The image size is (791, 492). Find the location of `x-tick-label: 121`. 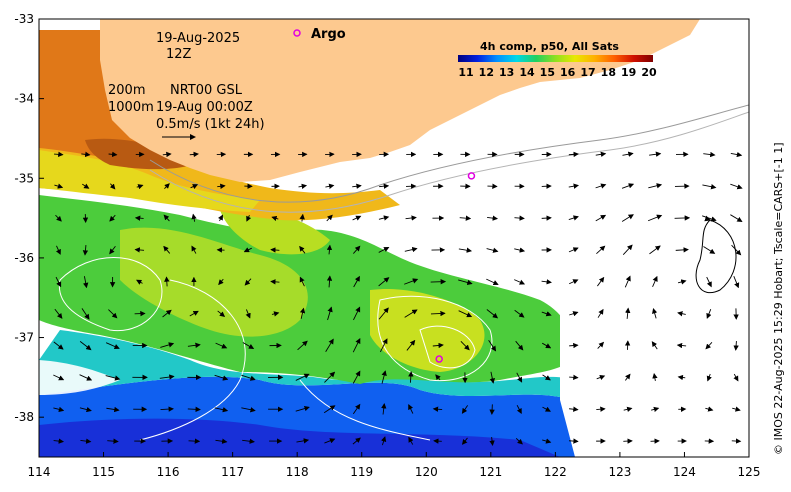

x-tick-label: 121 is located at coordinates (490, 472).